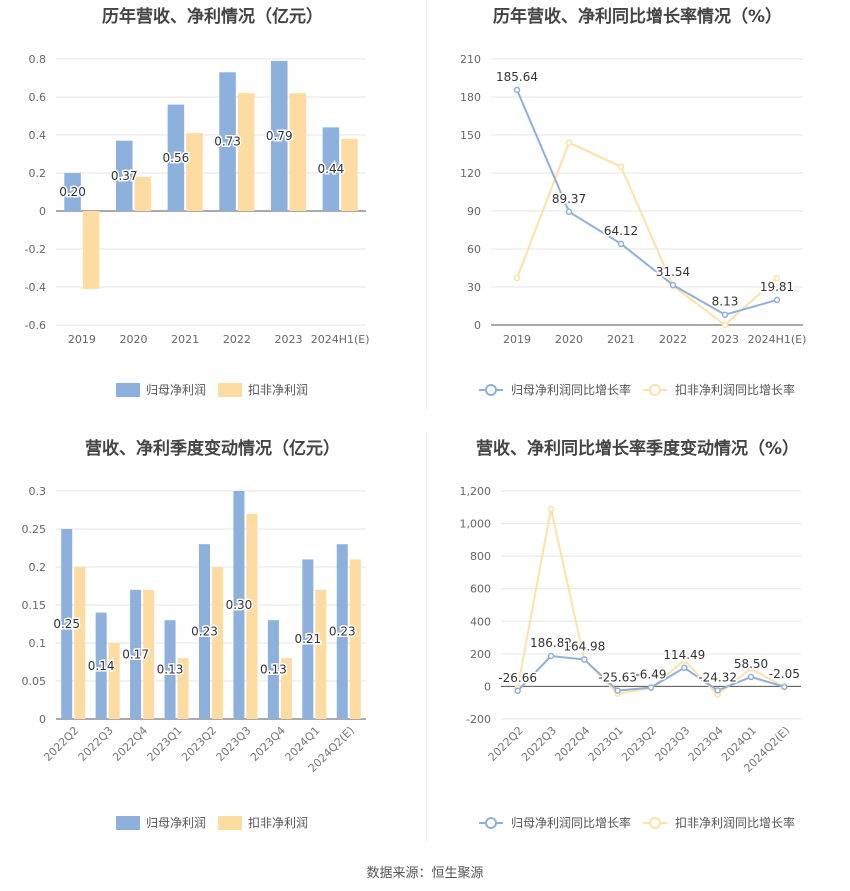  Describe the element at coordinates (474, 211) in the screenshot. I see `y-tick-label: 90` at that location.